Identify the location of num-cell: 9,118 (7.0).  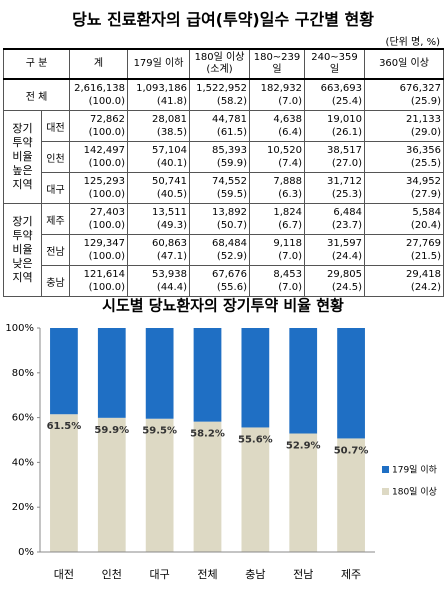
(277, 250).